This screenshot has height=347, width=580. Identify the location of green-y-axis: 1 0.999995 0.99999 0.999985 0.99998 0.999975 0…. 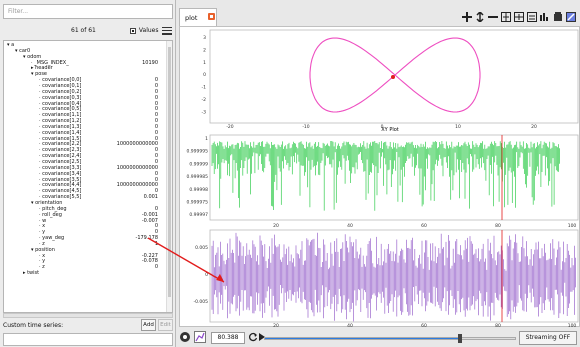
(198, 177).